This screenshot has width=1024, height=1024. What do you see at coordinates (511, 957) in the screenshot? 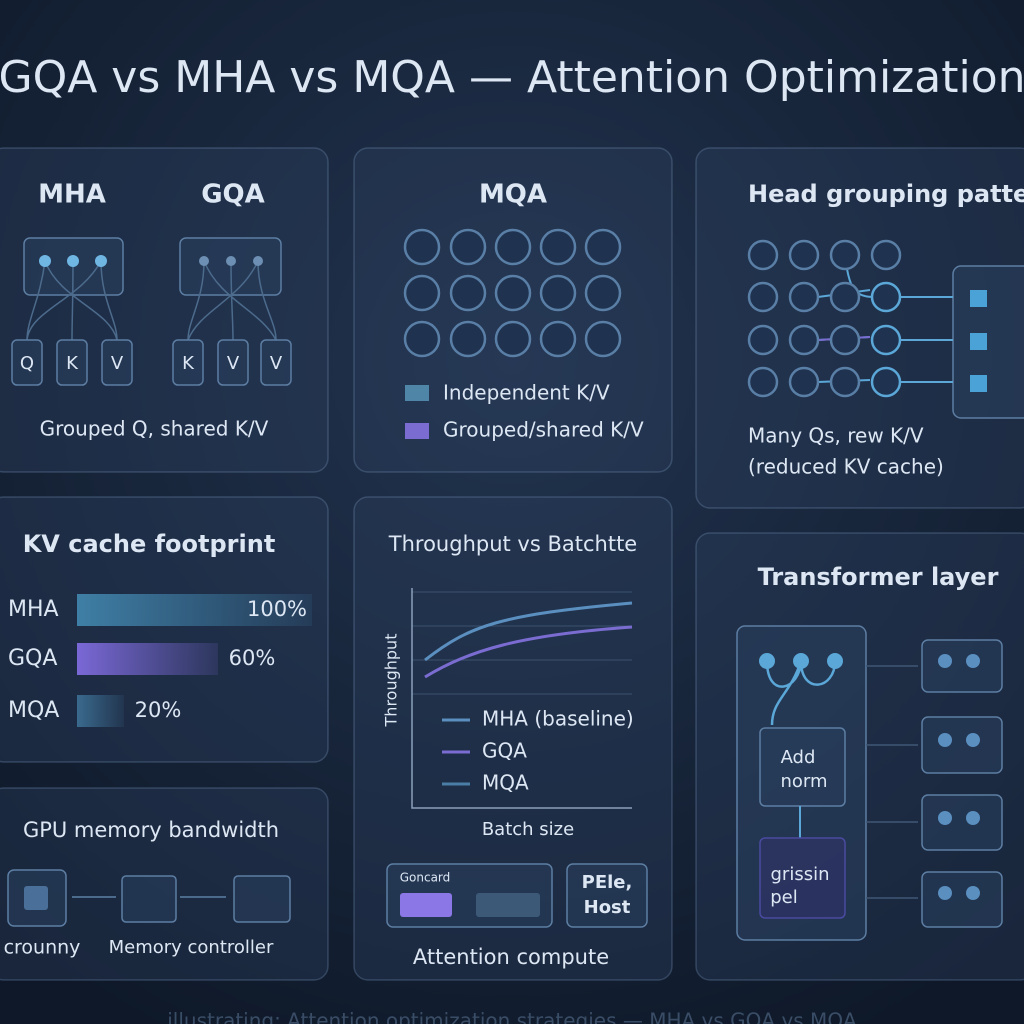
I see `caption: Attention compute` at bounding box center [511, 957].